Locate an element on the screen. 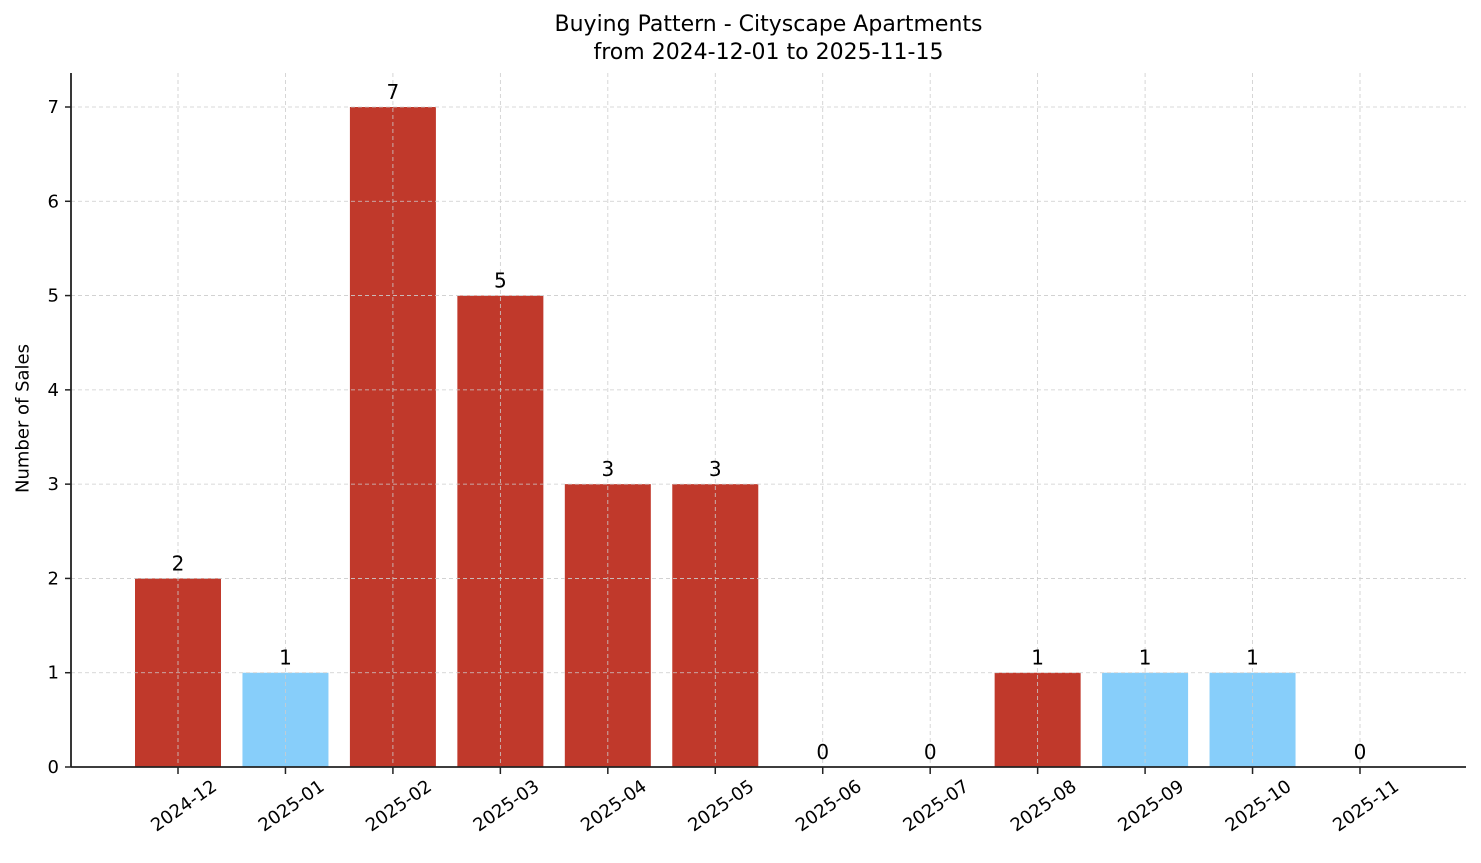 The image size is (1481, 863). x-tick-label: 2025-06 is located at coordinates (829, 806).